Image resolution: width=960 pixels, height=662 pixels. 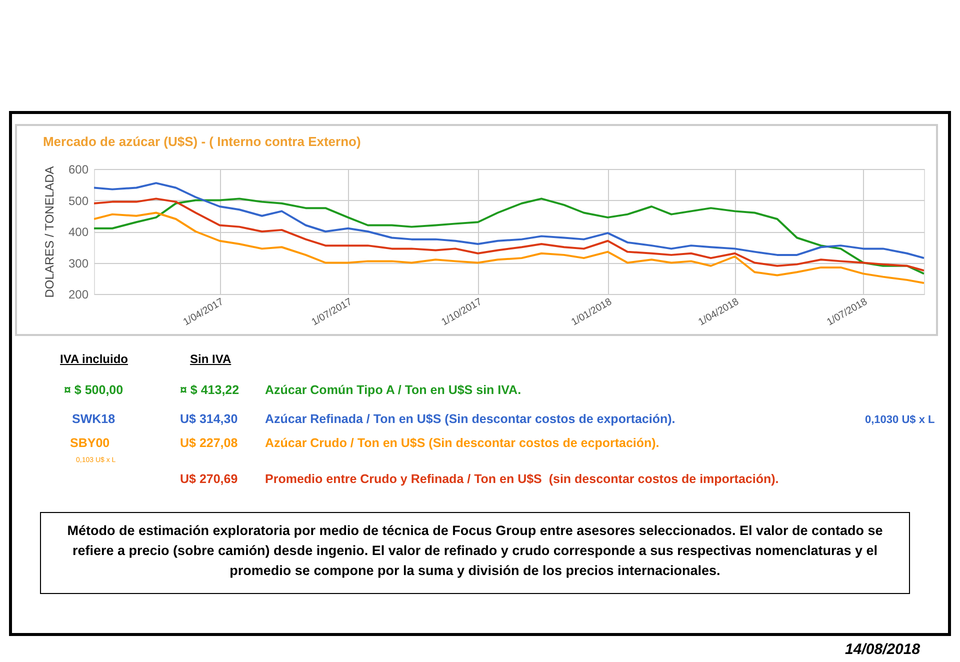 I want to click on text: ¤ $ 413,22, so click(x=210, y=390).